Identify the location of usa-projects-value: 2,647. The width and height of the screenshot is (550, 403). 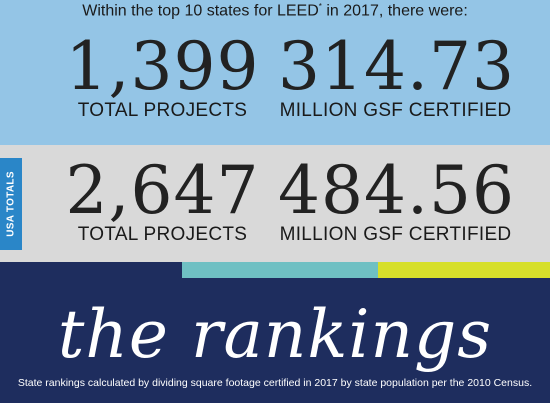
(162, 190).